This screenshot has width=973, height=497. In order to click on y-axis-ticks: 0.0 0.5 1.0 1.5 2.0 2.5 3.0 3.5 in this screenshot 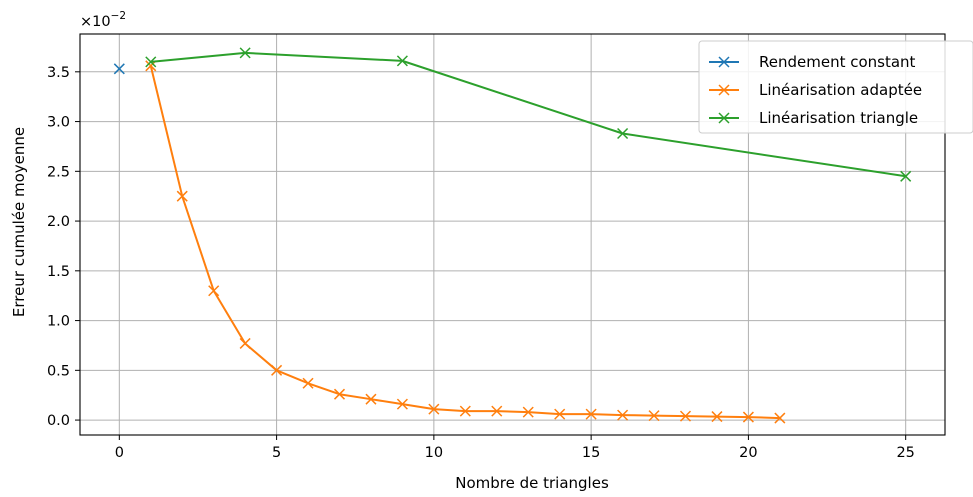, I will do `click(63, 247)`.